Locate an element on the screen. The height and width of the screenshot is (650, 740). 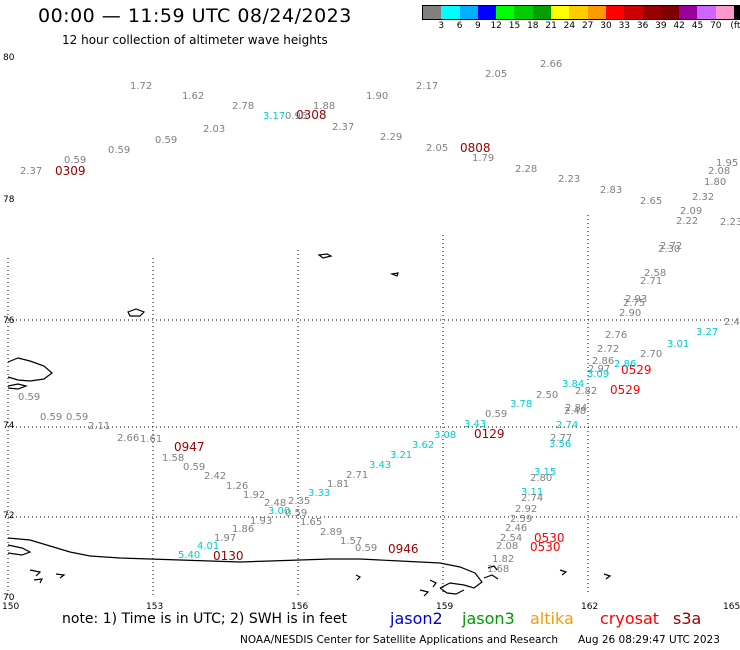
wave-height-label: 5.40 is located at coordinates (189, 555).